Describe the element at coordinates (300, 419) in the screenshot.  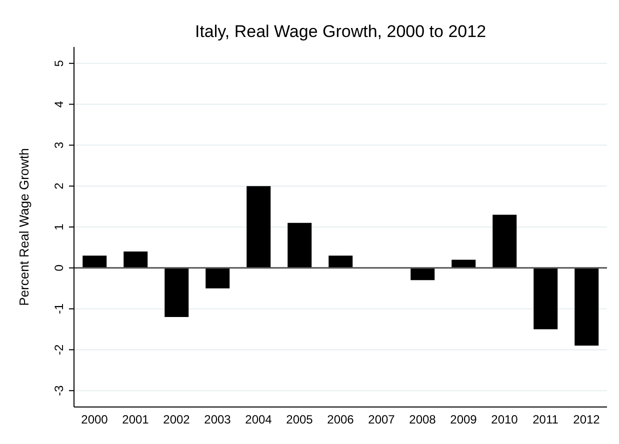
I see `x-tick-label: 2005` at that location.